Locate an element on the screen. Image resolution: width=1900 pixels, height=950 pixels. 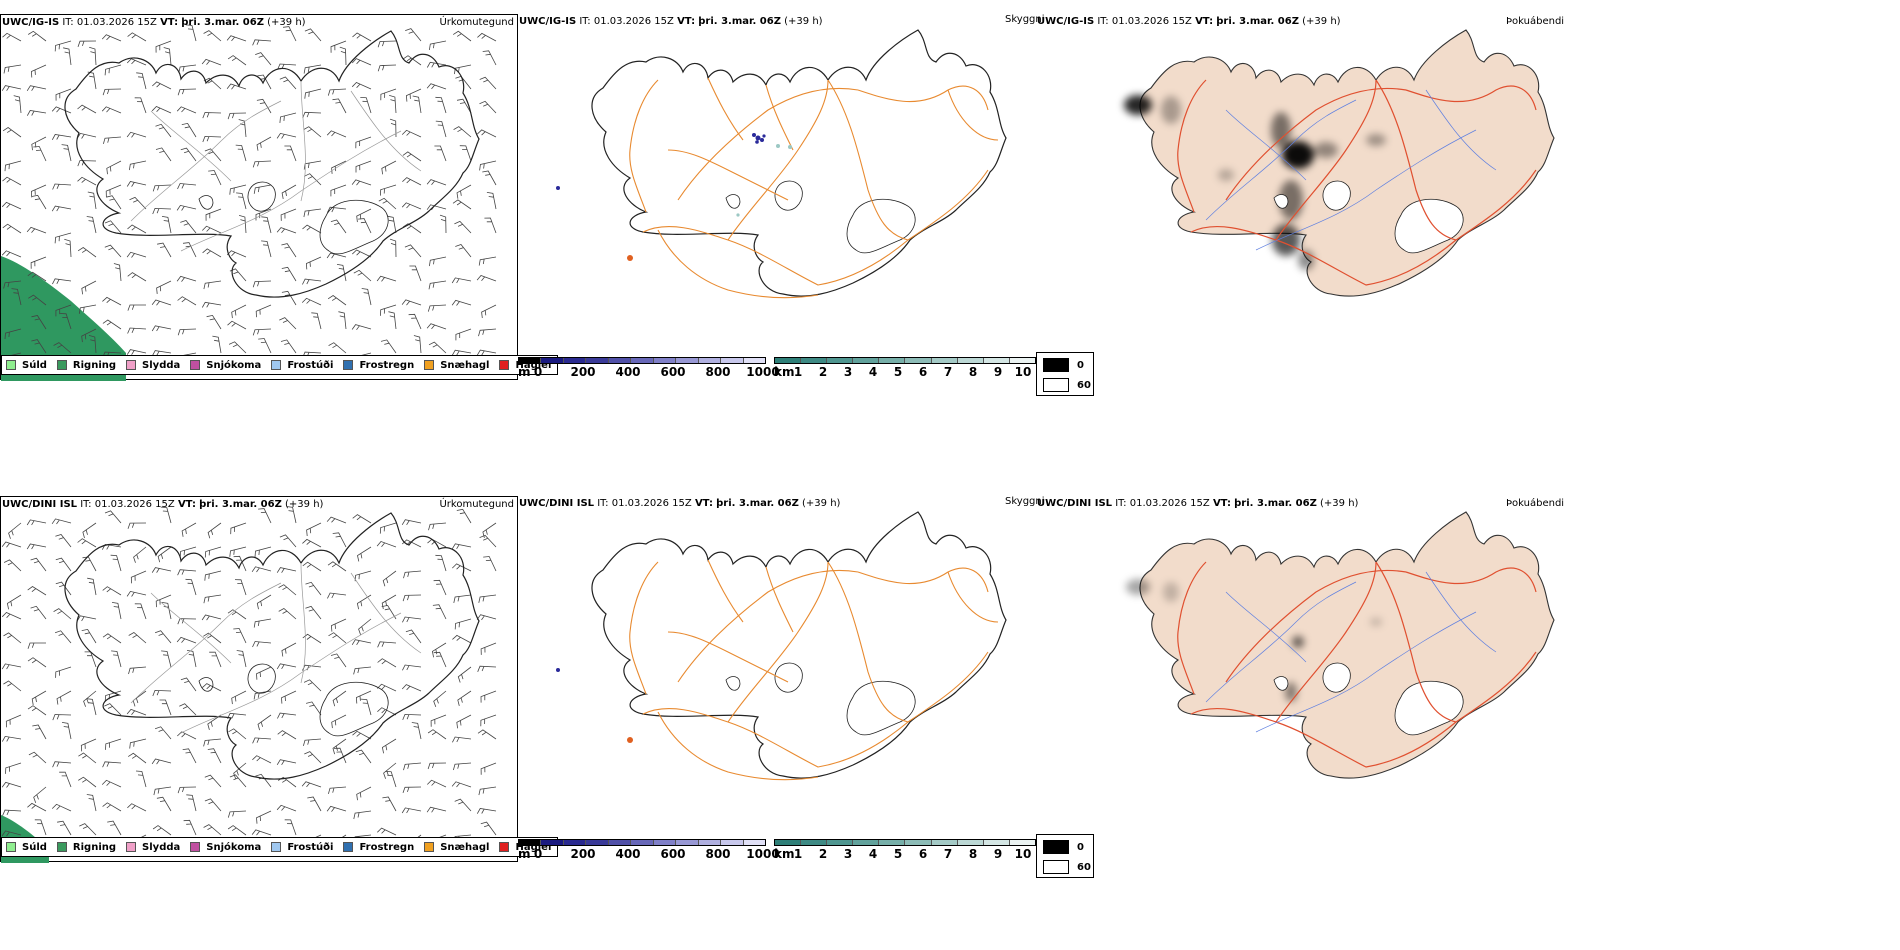
vt-value: þri. 3.mar. 06Z is located at coordinates (1275, 503).